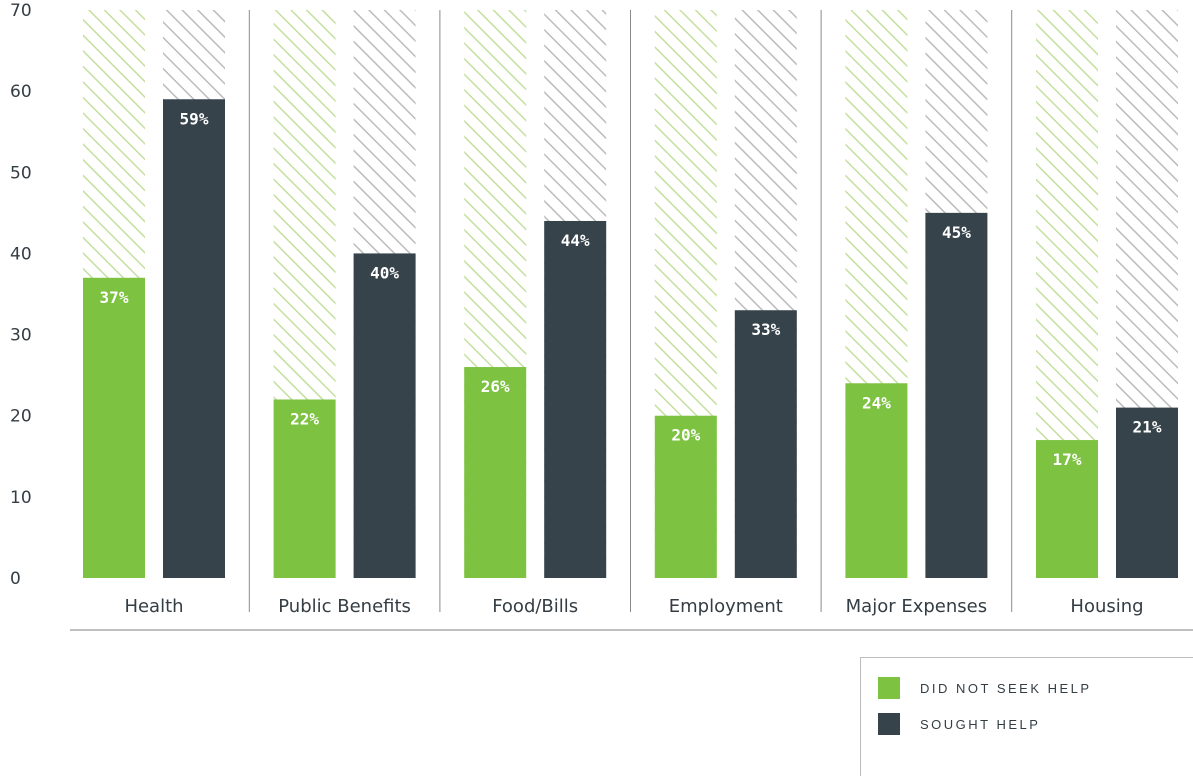 The height and width of the screenshot is (776, 1193). What do you see at coordinates (304, 418) in the screenshot?
I see `bar-value-label: 22%` at bounding box center [304, 418].